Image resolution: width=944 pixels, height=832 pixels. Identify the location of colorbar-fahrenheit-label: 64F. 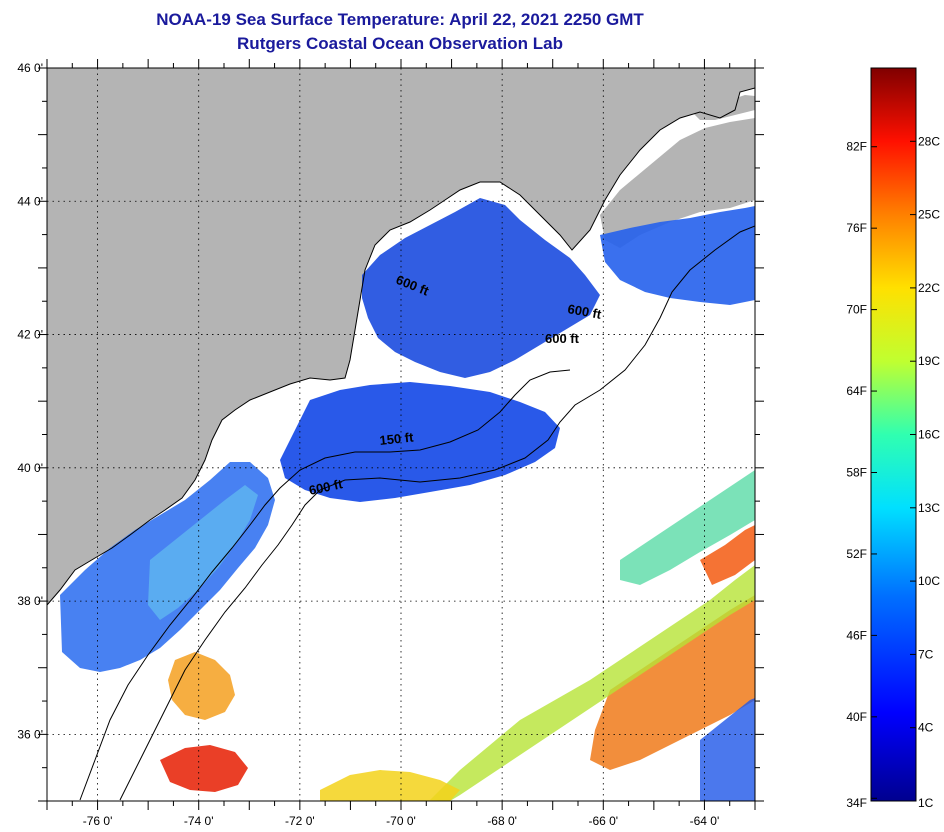
(856, 391).